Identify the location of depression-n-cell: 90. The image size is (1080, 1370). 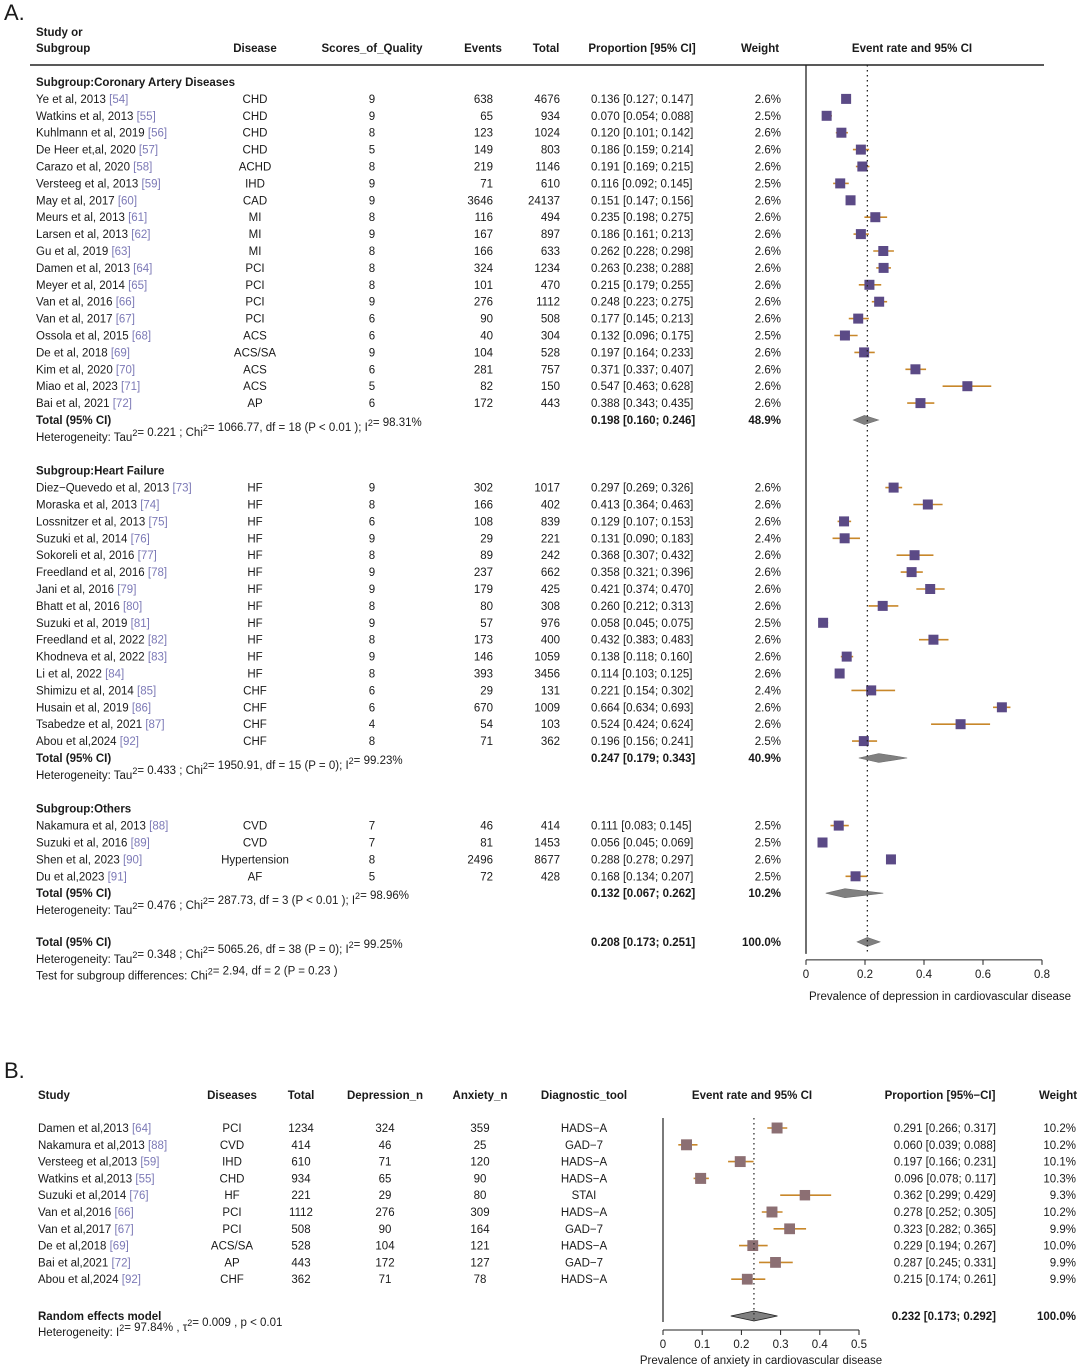
(385, 1230).